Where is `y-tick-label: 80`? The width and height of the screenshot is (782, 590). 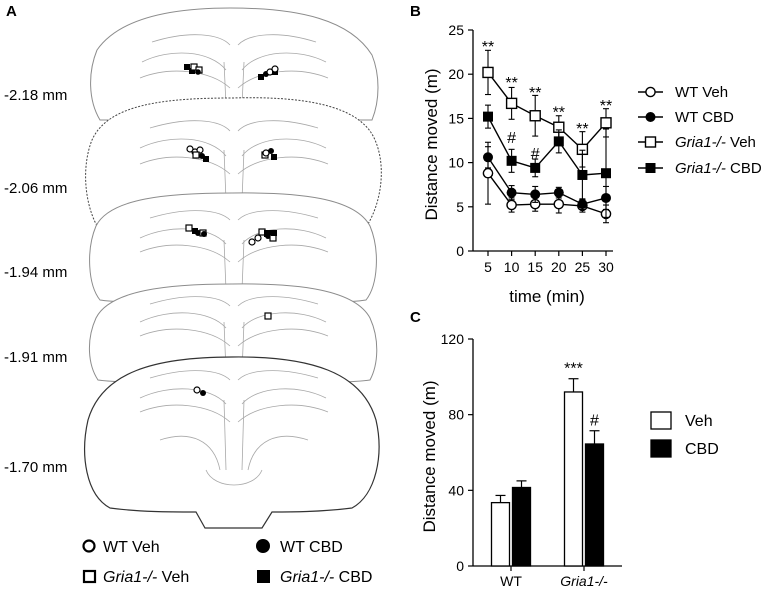
y-tick-label: 80 is located at coordinates (456, 415).